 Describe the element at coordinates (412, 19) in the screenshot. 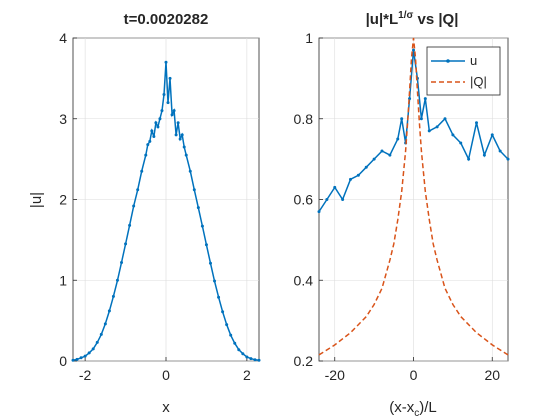

I see `right-chart-title: |u|*L1/σ vs |Q|` at that location.